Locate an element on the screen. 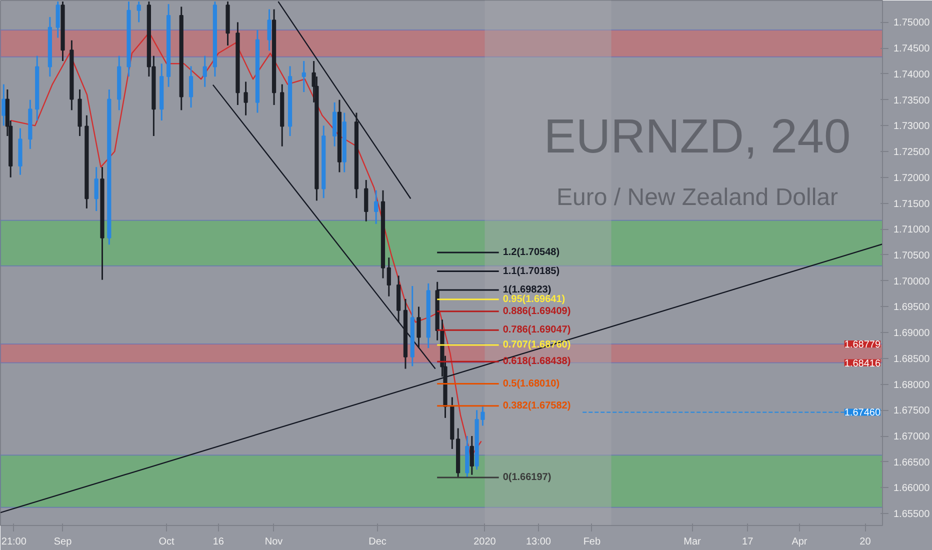 This screenshot has width=932, height=550. y-tick-label: 1.72000 is located at coordinates (912, 178).